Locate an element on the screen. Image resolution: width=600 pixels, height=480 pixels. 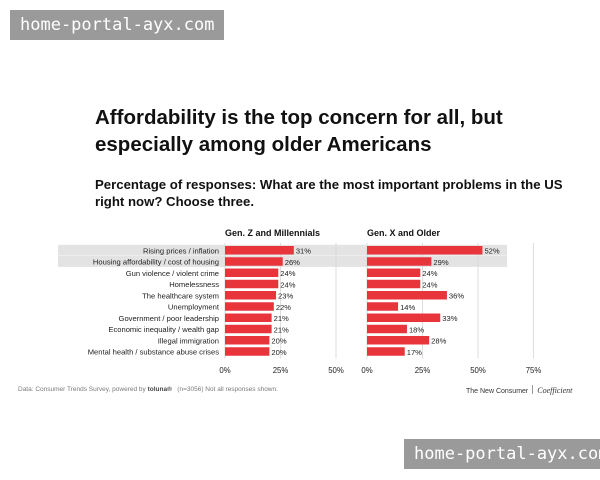
category-label: Mental health / substance abuse crises is located at coordinates (153, 352).